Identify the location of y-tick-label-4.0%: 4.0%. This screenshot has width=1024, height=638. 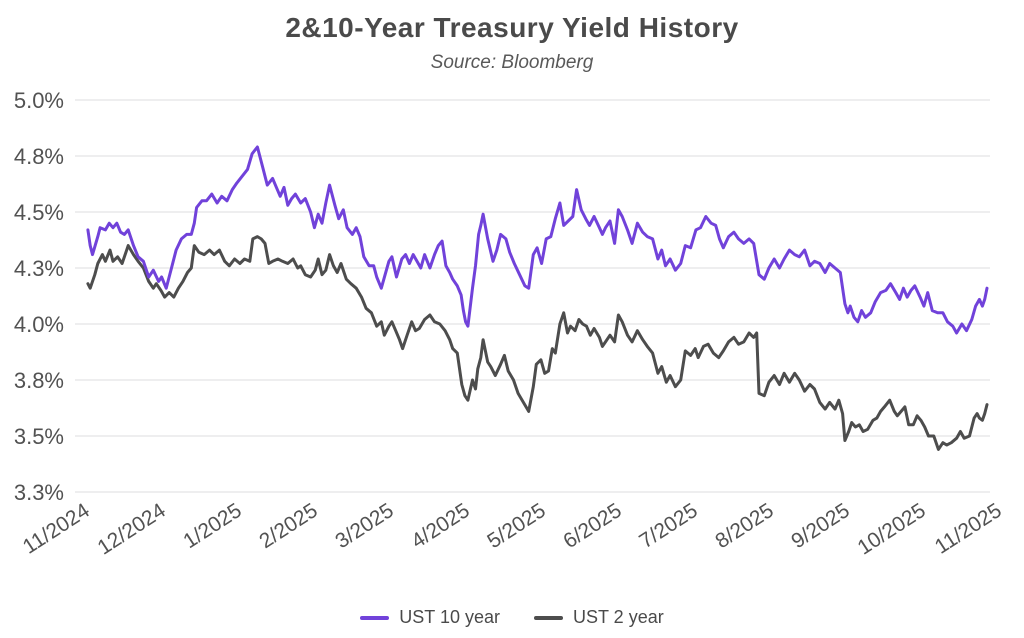
(39, 324).